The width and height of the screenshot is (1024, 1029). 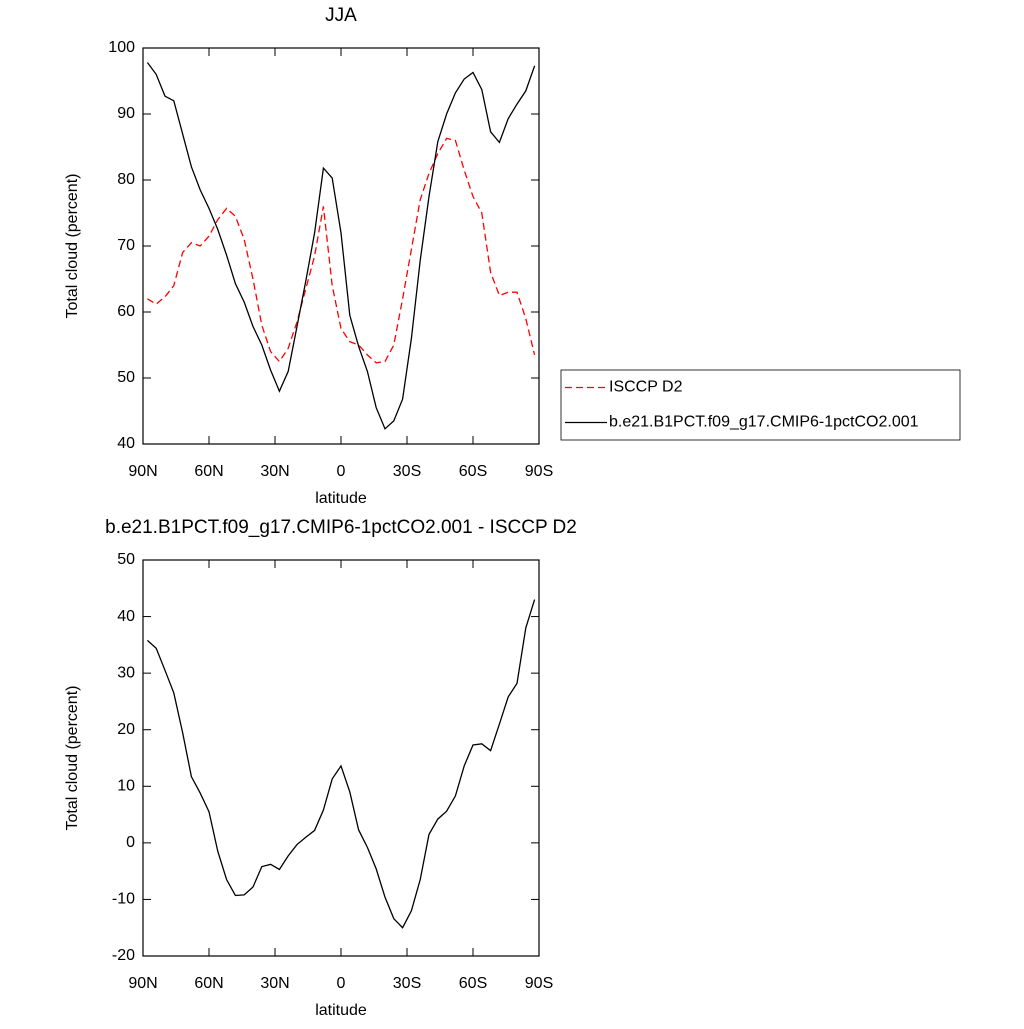 What do you see at coordinates (130, 842) in the screenshot?
I see `y-tick-label: 0` at bounding box center [130, 842].